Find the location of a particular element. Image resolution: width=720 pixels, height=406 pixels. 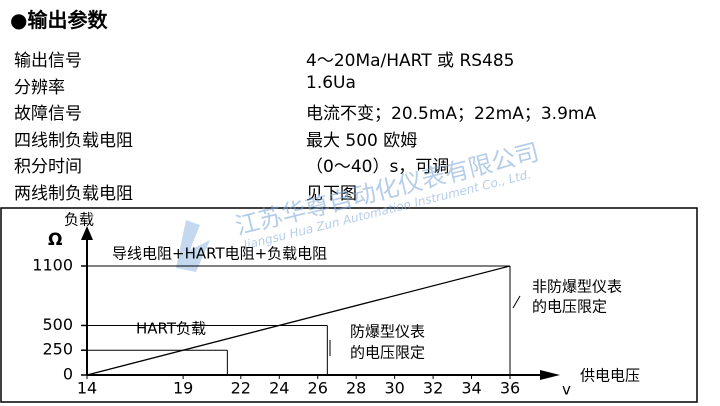

x-axis-label: 供电电压 is located at coordinates (610, 376).